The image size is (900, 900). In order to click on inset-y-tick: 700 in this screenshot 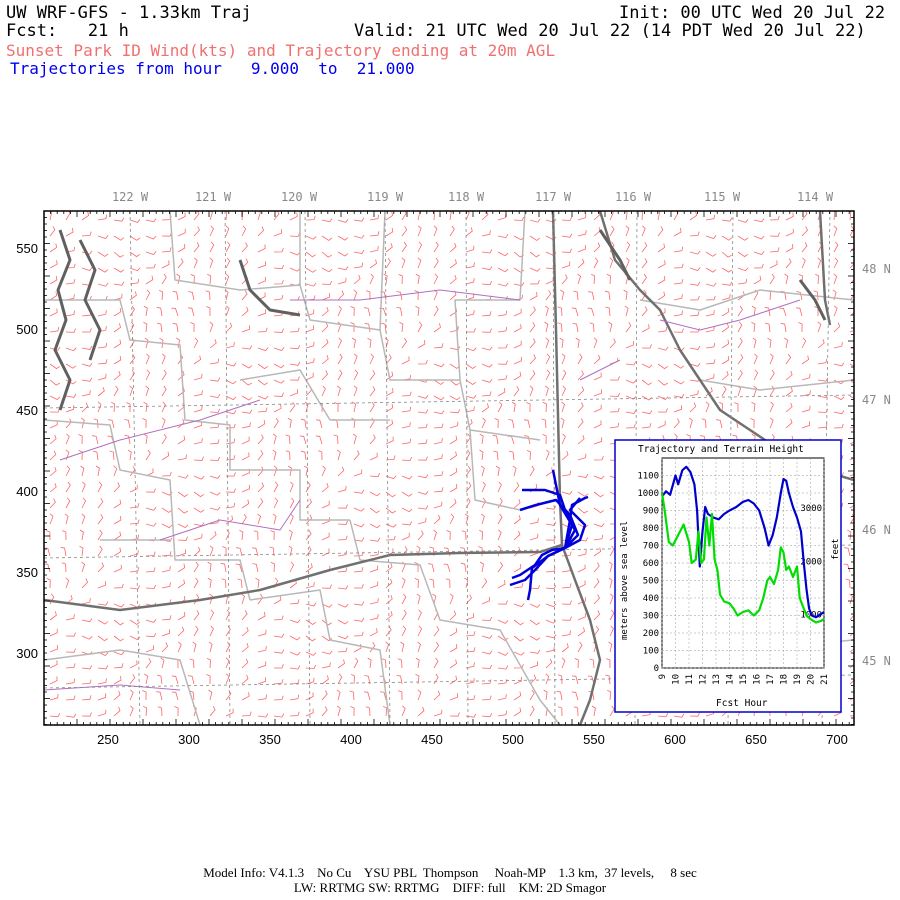, I will do `click(651, 547)`.